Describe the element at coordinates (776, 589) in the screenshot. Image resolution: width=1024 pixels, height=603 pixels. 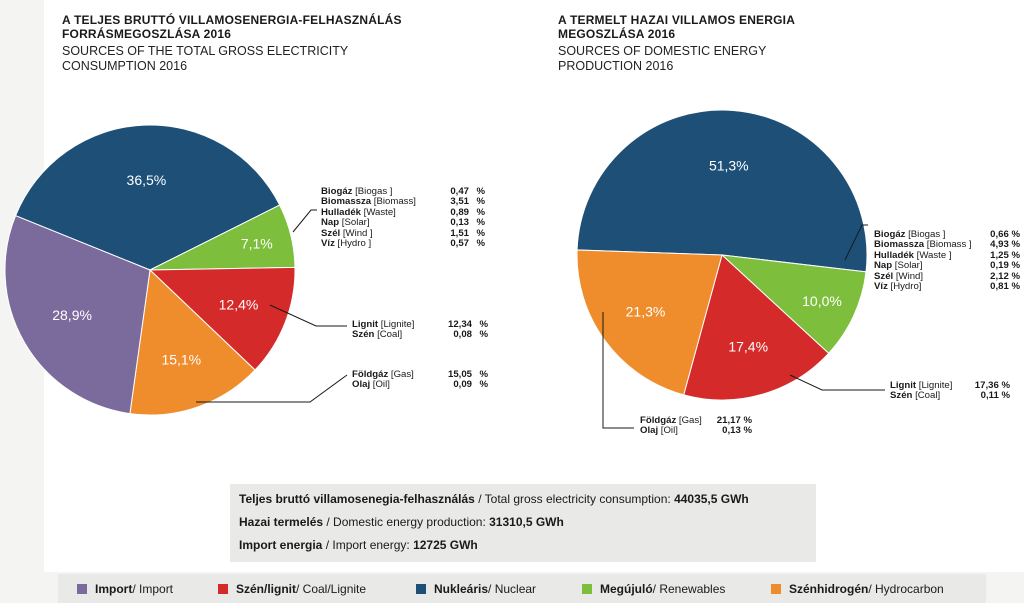
I see `legend-swatch-hydrocarbon` at that location.